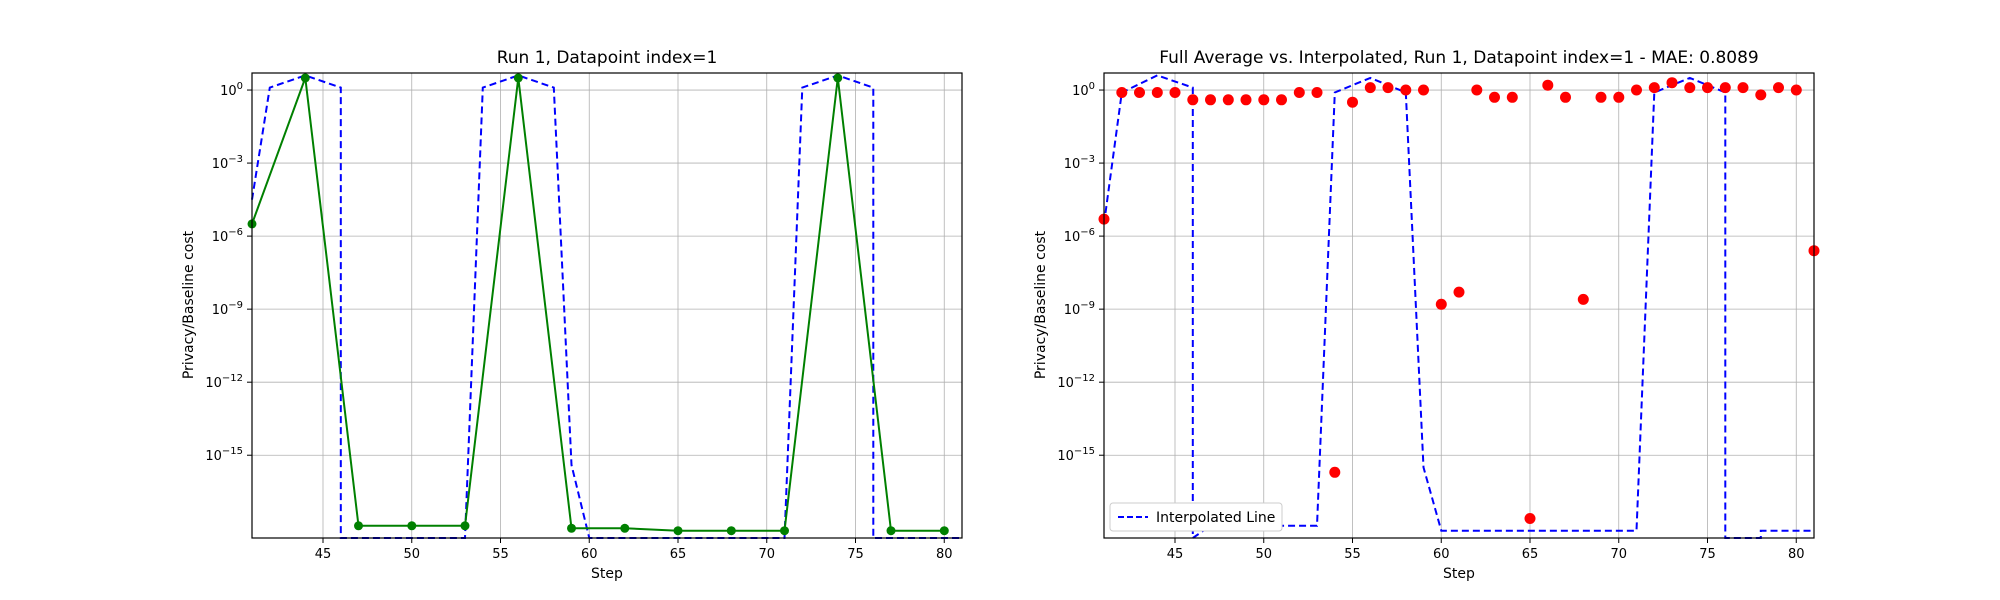 Image resolution: width=2000 pixels, height=600 pixels. Describe the element at coordinates (1080, 272) in the screenshot. I see `right-yticks: 10⁰ 10⁻³ 10⁻⁶ 10⁻⁹ 10⁻¹² 10⁻¹⁵` at that location.